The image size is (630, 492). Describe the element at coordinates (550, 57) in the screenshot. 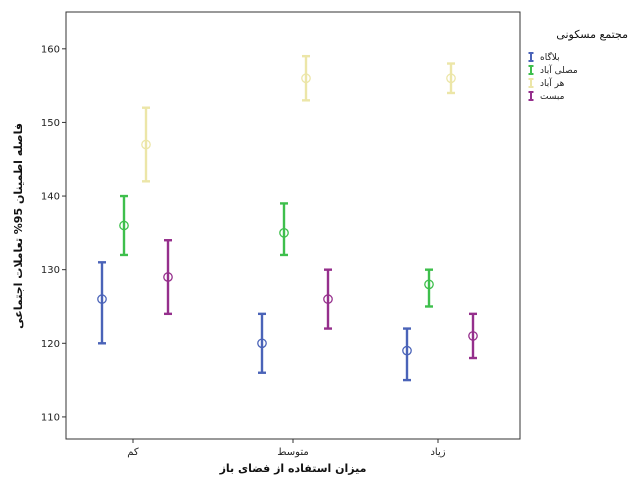

I see `legend-label: بلاگاه` at that location.